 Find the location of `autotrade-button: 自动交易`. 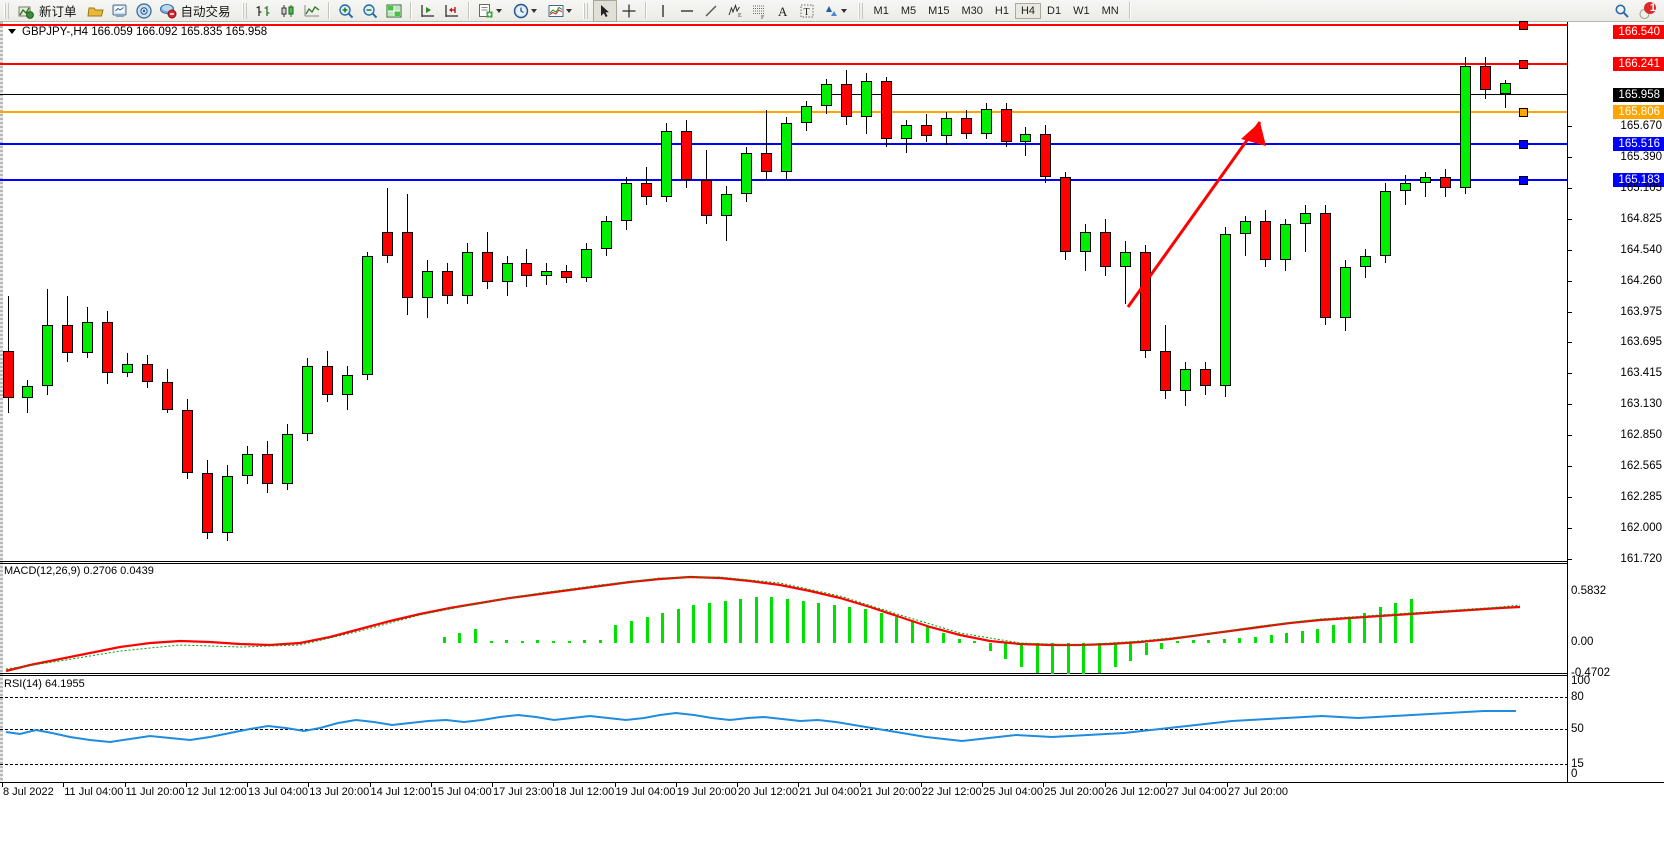

autotrade-button: 自动交易 is located at coordinates (197, 11).